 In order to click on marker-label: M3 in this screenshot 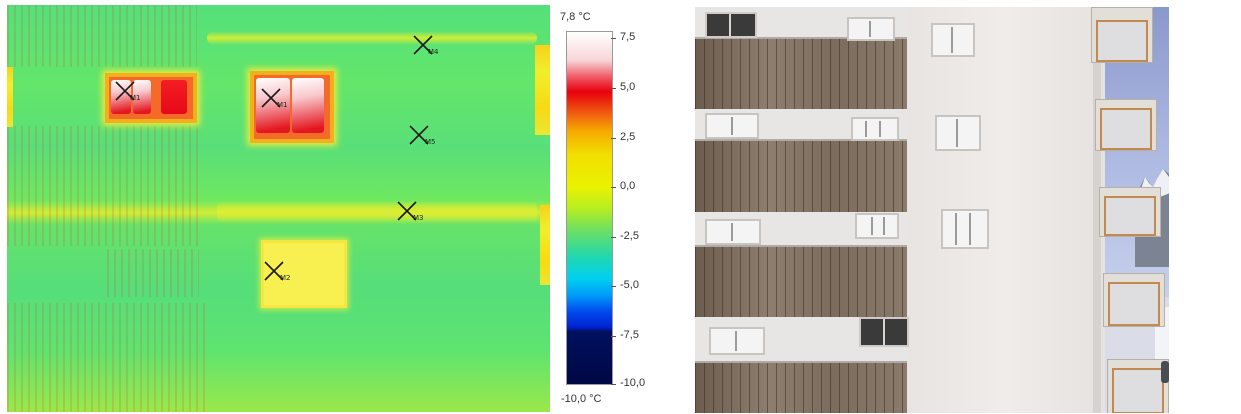, I will do `click(418, 218)`.